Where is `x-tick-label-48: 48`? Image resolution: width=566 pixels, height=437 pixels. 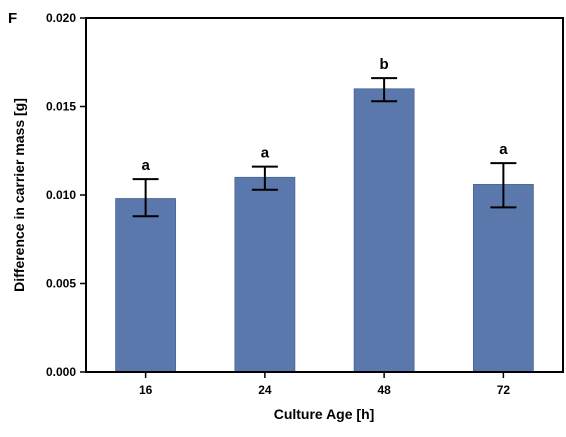
x-tick-label-48: 48 is located at coordinates (384, 390).